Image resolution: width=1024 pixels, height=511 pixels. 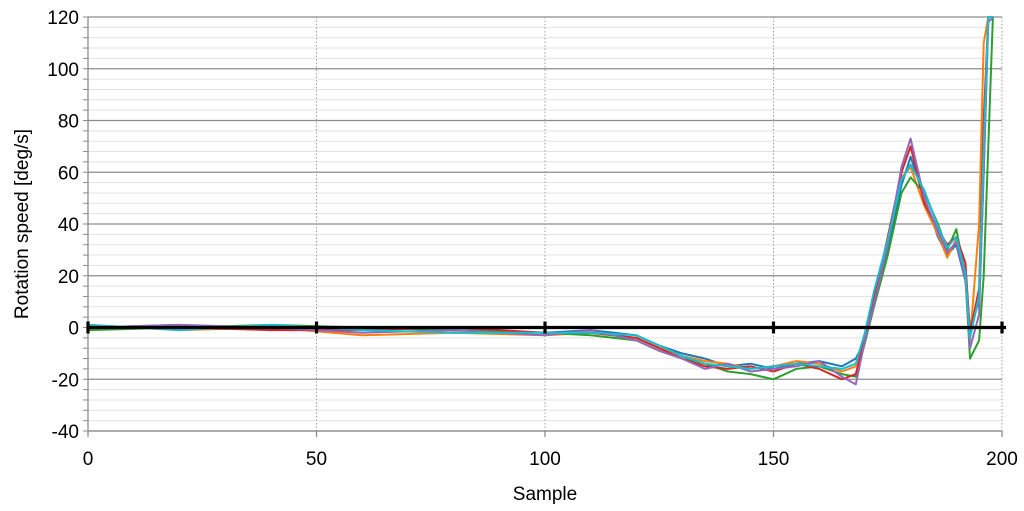 I want to click on x-tick-label: 0, so click(x=88, y=459).